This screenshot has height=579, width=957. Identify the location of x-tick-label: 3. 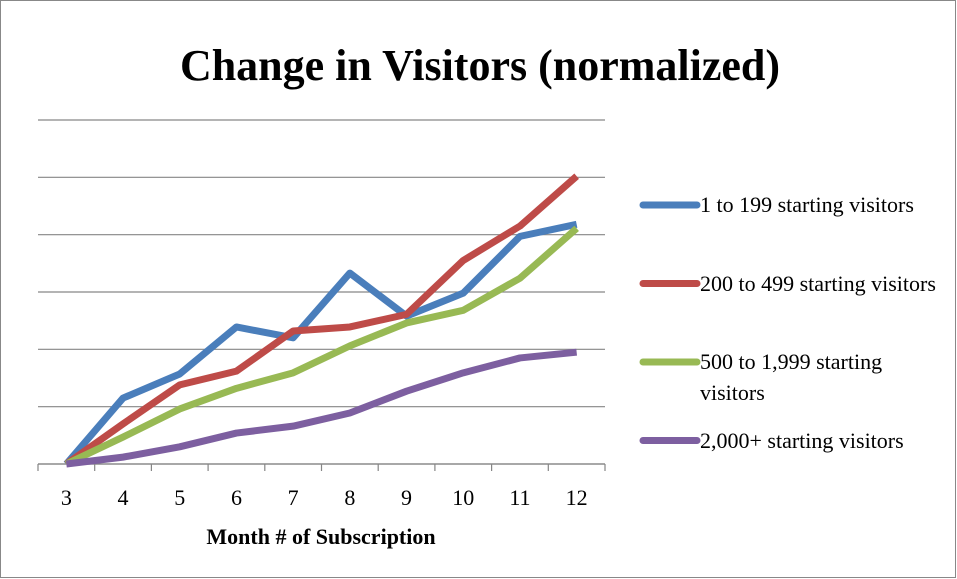
(66, 497).